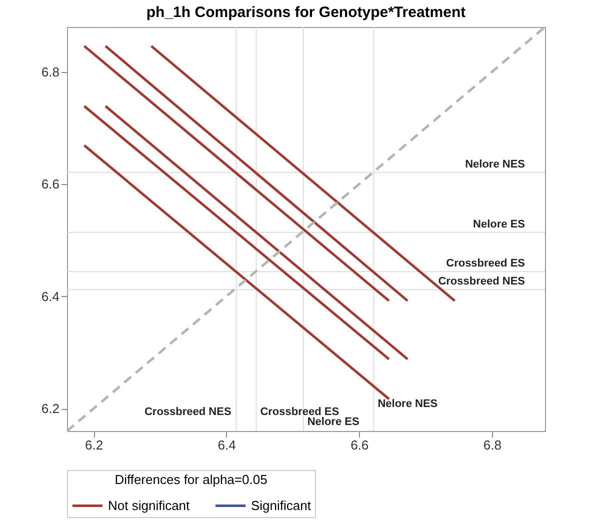  I want to click on legend-title: Differences for alpha=0.05, so click(191, 479).